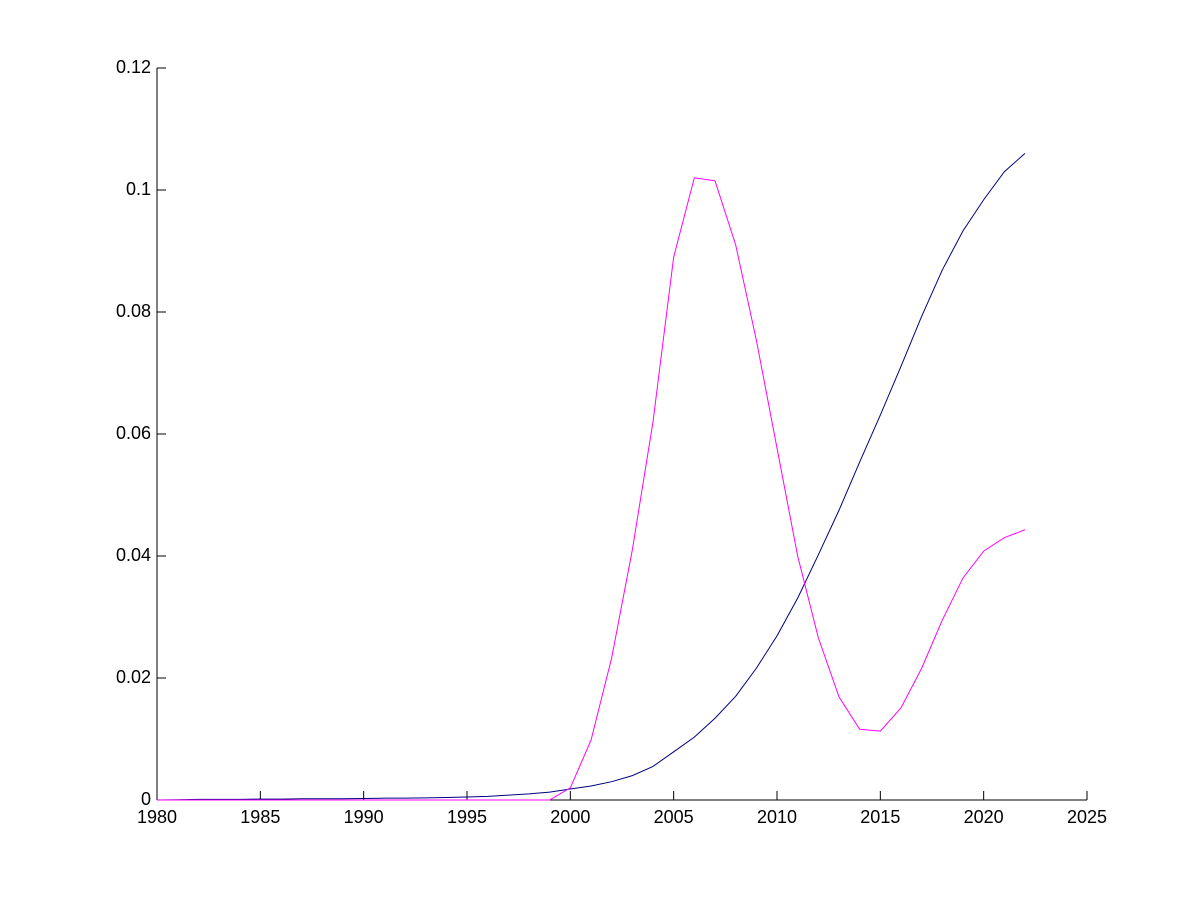  I want to click on y-tick-label: 0.02, so click(133, 677).